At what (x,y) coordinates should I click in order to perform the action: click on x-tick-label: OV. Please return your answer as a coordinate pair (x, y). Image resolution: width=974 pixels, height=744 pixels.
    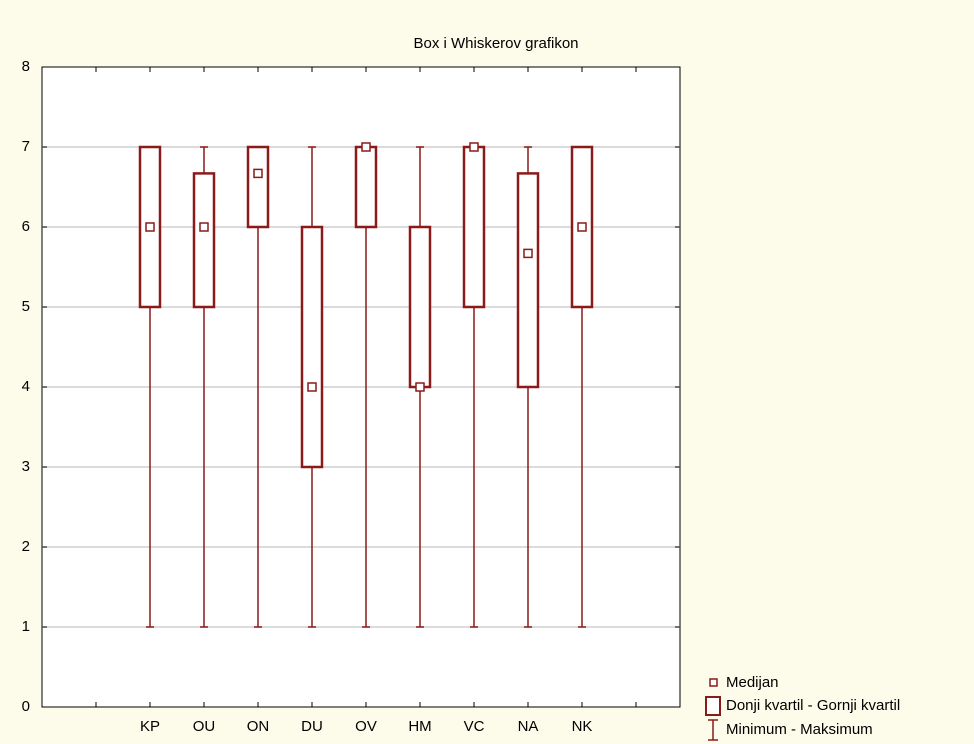
    Looking at the image, I should click on (366, 726).